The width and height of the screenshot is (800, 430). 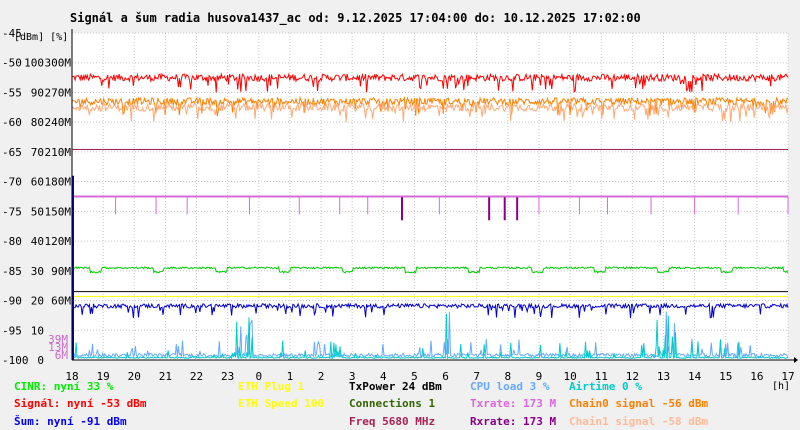 What do you see at coordinates (290, 376) in the screenshot?
I see `x-tick-label: 1` at bounding box center [290, 376].